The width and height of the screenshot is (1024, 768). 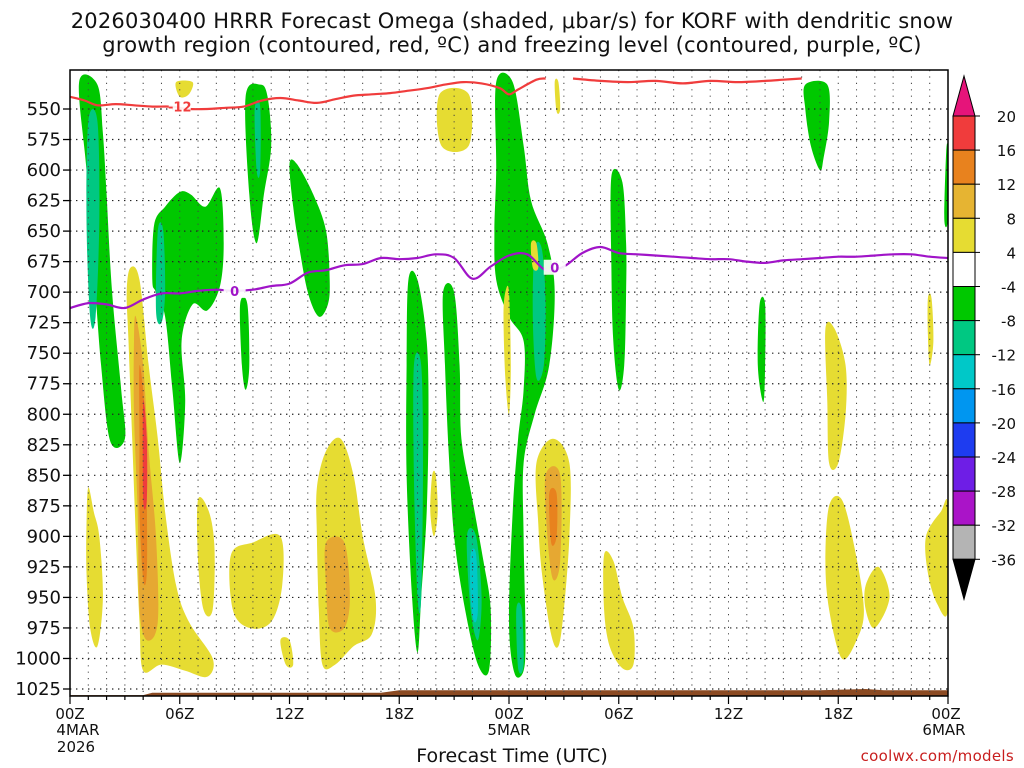 What do you see at coordinates (1011, 253) in the screenshot?
I see `colorbar-label: 4` at bounding box center [1011, 253].